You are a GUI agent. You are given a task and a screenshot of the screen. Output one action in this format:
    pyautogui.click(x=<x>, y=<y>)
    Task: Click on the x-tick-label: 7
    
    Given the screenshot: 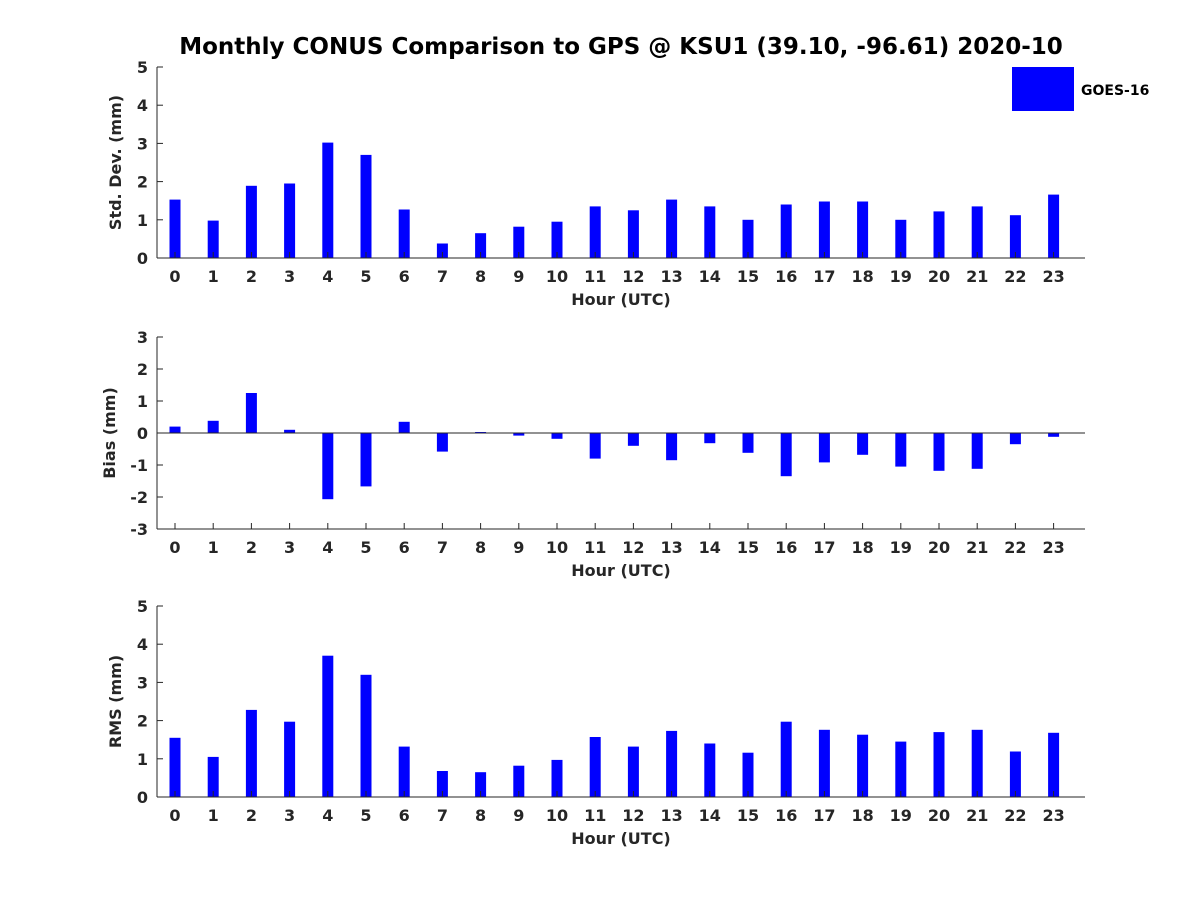 What is the action you would take?
    pyautogui.click(x=442, y=547)
    